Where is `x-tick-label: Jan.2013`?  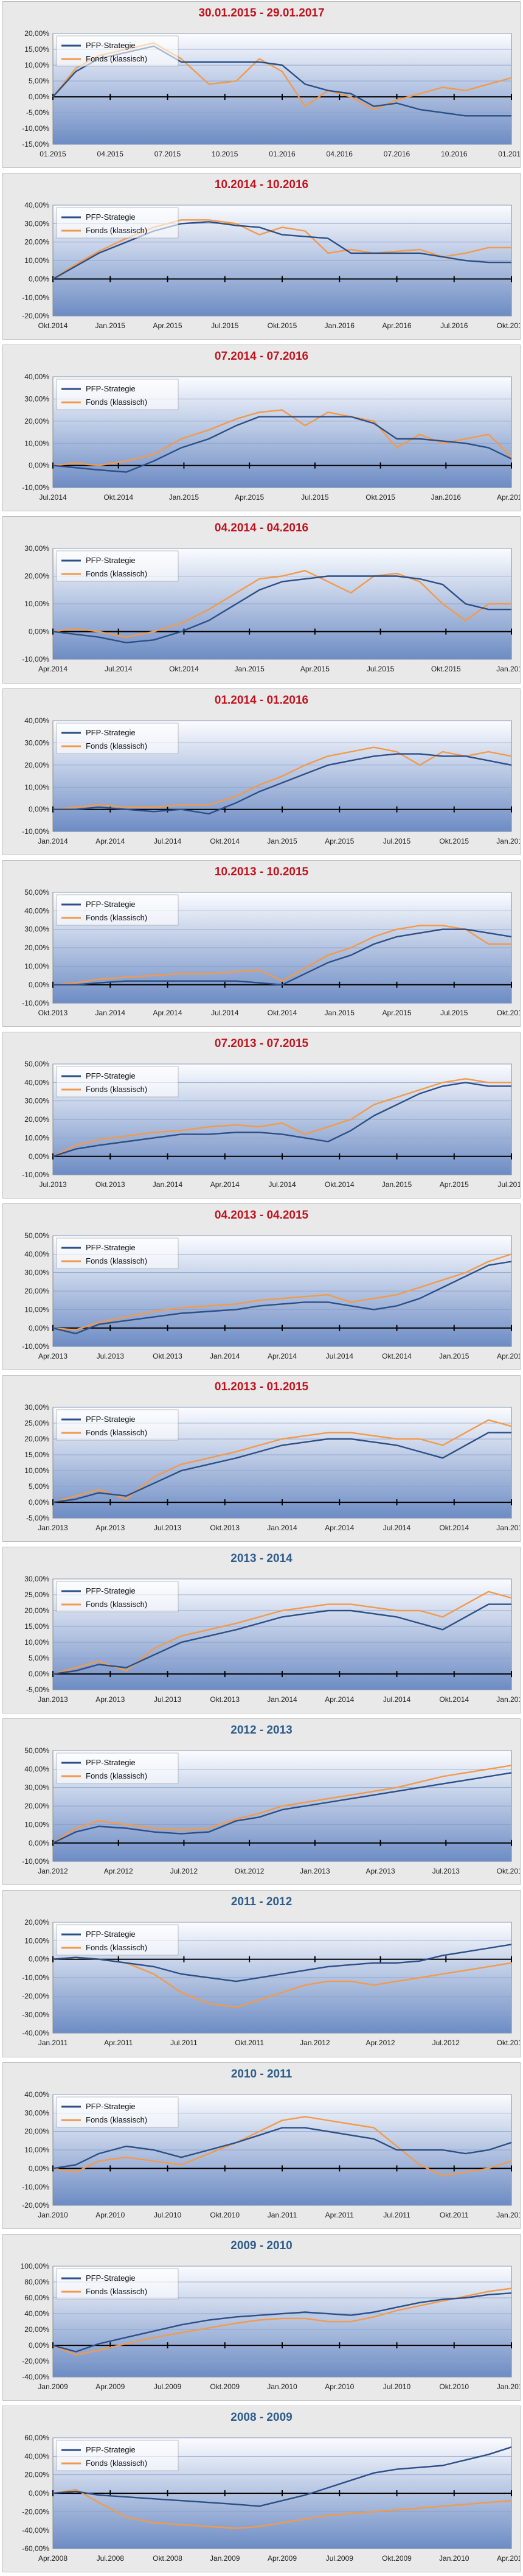 x-tick-label: Jan.2013 is located at coordinates (315, 1871).